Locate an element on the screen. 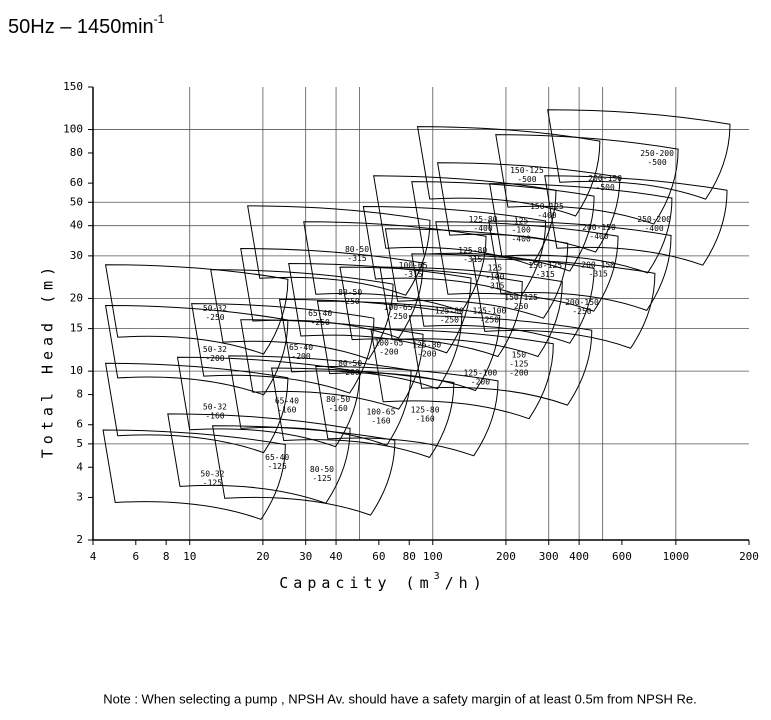 Image resolution: width=771 pixels, height=720 pixels. x-label-end: /h) is located at coordinates (466, 583).